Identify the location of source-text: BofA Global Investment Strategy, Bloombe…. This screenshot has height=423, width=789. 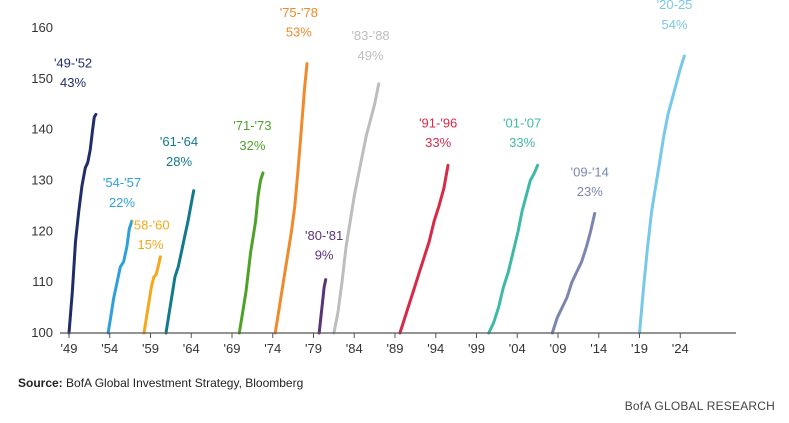
(185, 383).